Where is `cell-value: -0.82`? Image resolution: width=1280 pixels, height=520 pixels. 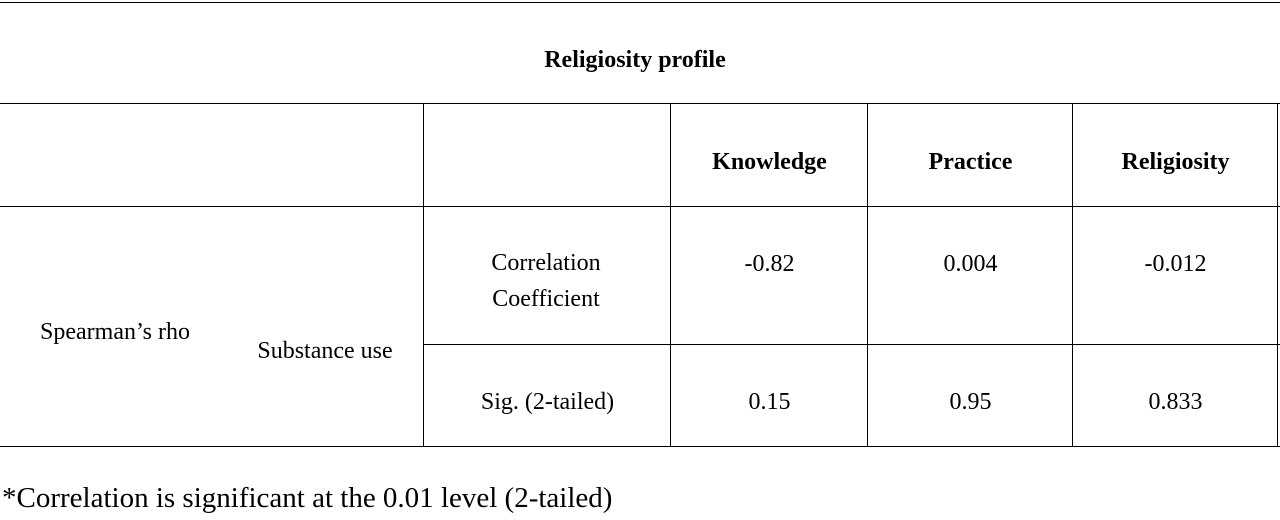 cell-value: -0.82 is located at coordinates (769, 264).